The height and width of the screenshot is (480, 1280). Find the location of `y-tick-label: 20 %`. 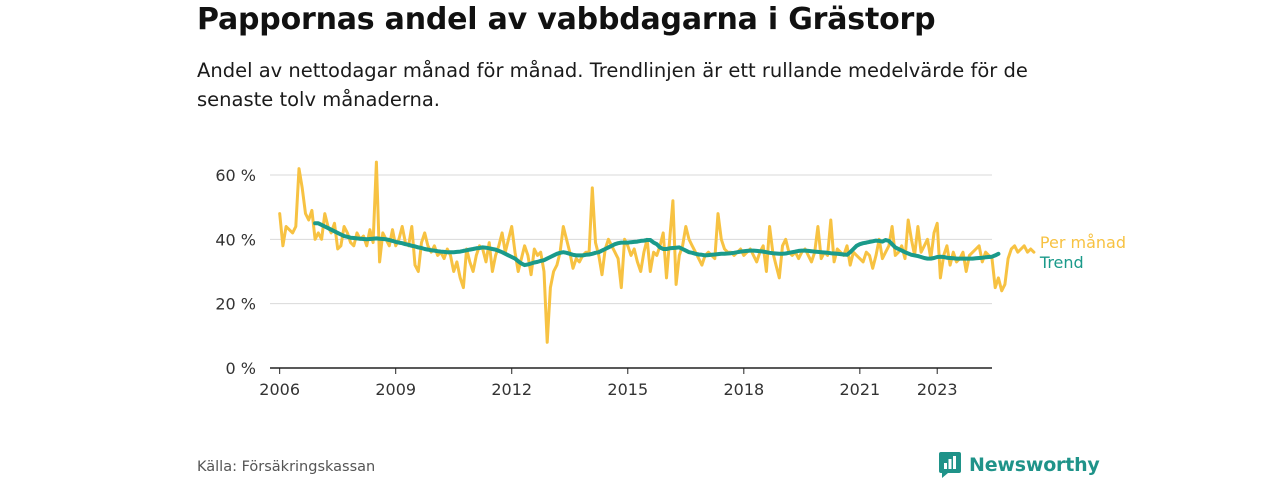

y-tick-label: 20 % is located at coordinates (235, 304).